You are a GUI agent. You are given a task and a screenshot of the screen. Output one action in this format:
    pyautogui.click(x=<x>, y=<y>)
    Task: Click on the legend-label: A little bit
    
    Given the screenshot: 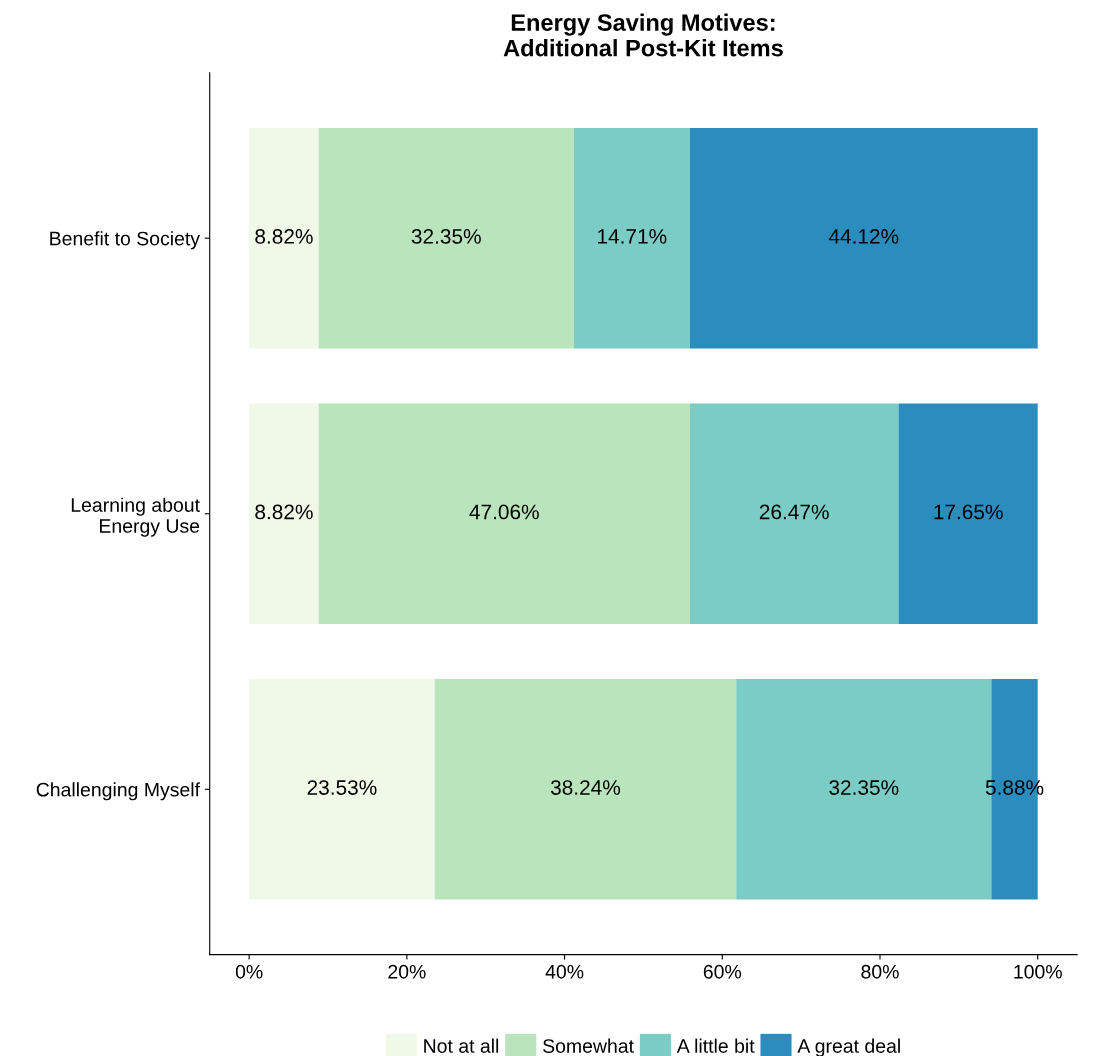 What is the action you would take?
    pyautogui.click(x=715, y=1045)
    